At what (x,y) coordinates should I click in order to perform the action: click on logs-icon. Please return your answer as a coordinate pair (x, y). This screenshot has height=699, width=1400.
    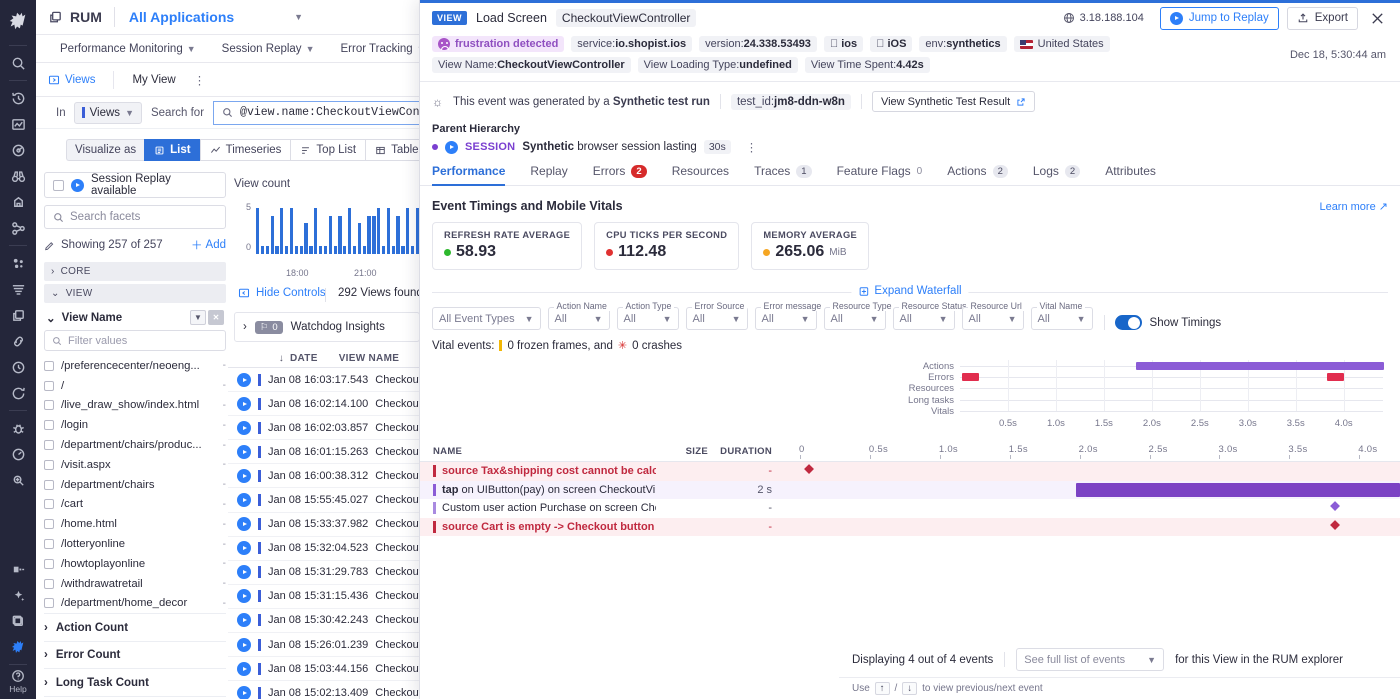
    Looking at the image, I should click on (18, 289).